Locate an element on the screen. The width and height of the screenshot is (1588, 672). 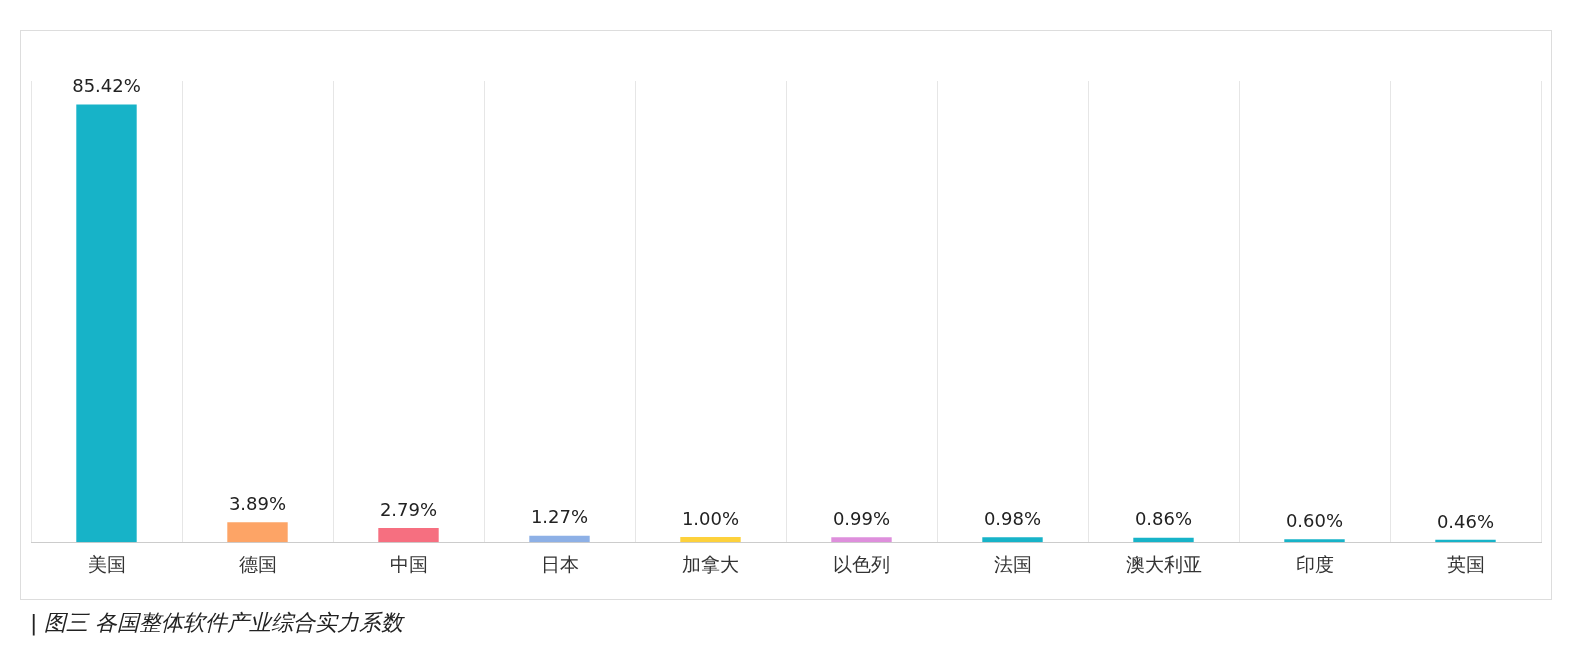
x-tick-label: 以色列 is located at coordinates (861, 563).